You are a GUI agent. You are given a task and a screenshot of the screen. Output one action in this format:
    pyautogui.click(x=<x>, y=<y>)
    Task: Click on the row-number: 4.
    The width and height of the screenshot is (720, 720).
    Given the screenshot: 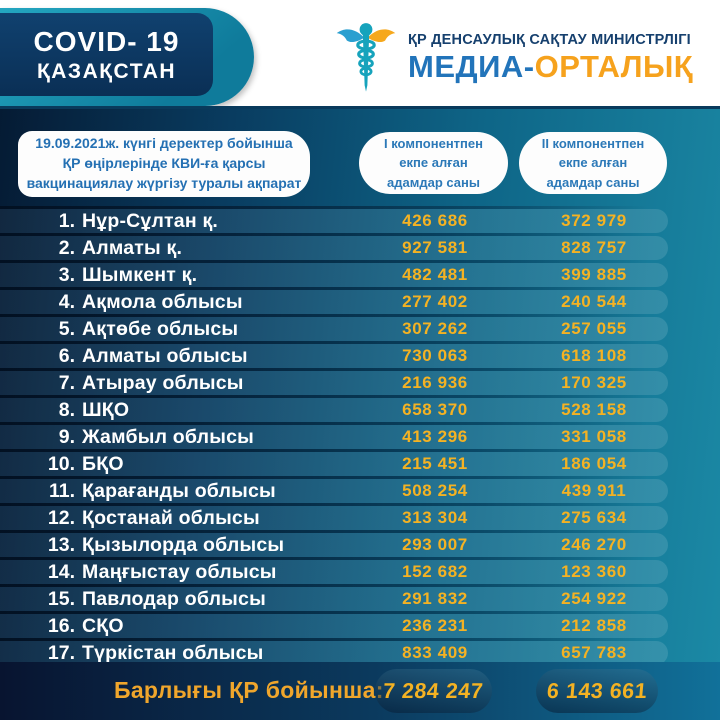 What is the action you would take?
    pyautogui.click(x=66, y=301)
    